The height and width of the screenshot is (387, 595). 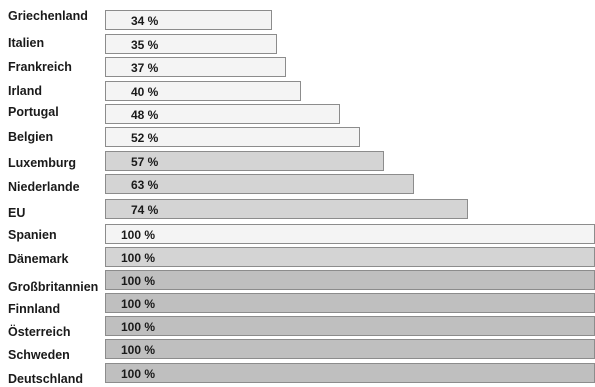 What do you see at coordinates (145, 21) in the screenshot?
I see `data-label: 34 %` at bounding box center [145, 21].